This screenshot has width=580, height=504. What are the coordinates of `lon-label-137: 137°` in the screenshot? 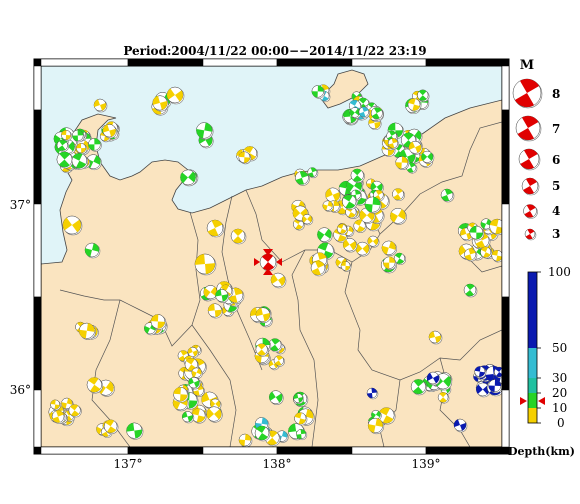 It's located at (128, 464).